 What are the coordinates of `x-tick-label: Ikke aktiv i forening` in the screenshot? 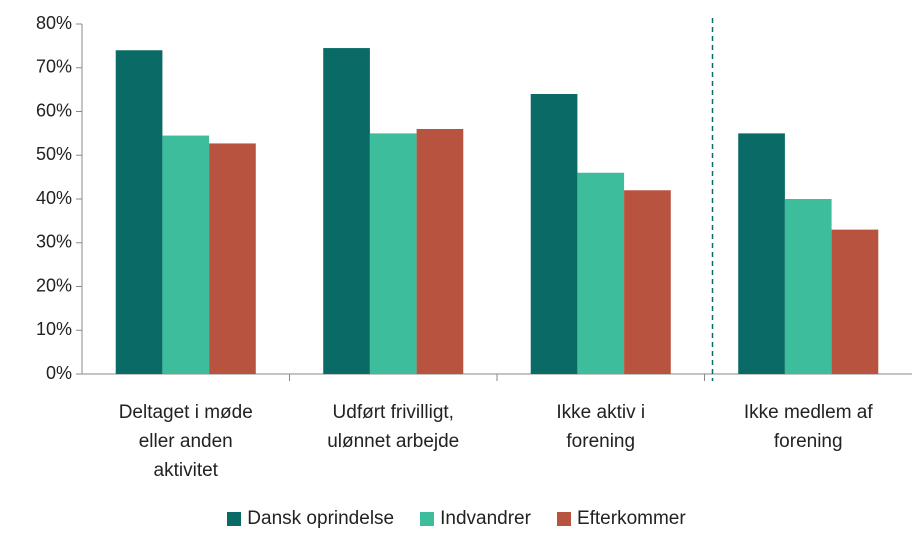 It's located at (601, 427).